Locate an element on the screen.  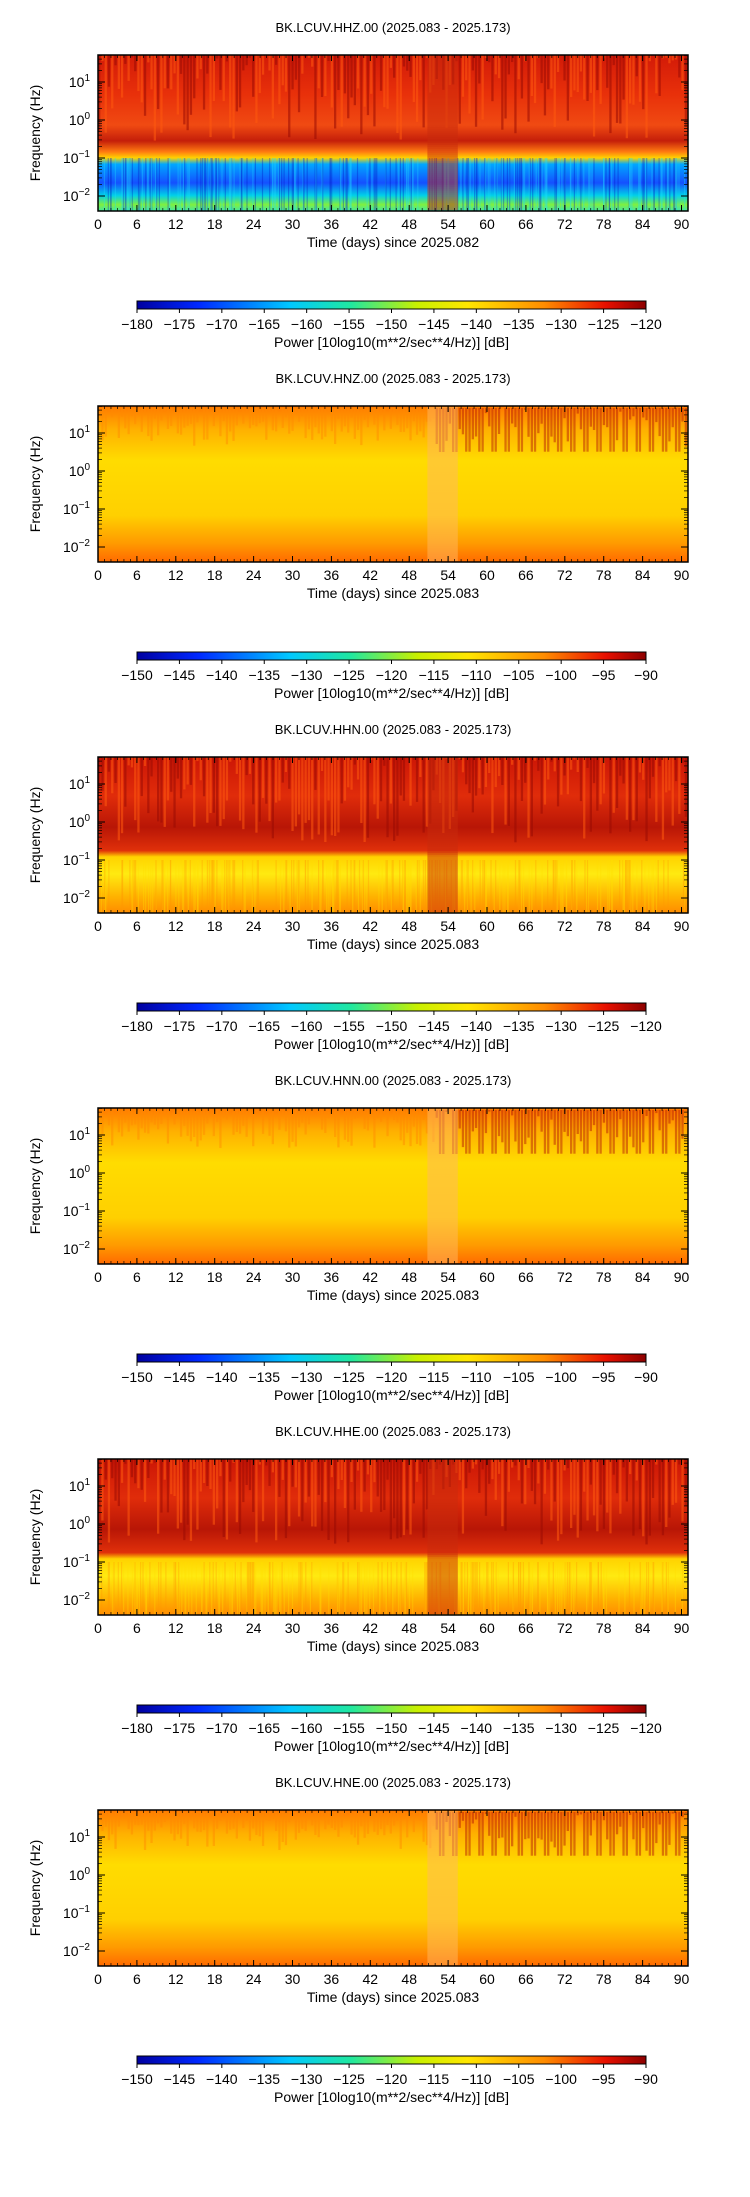
x-tick-label: 24 is located at coordinates (254, 575).